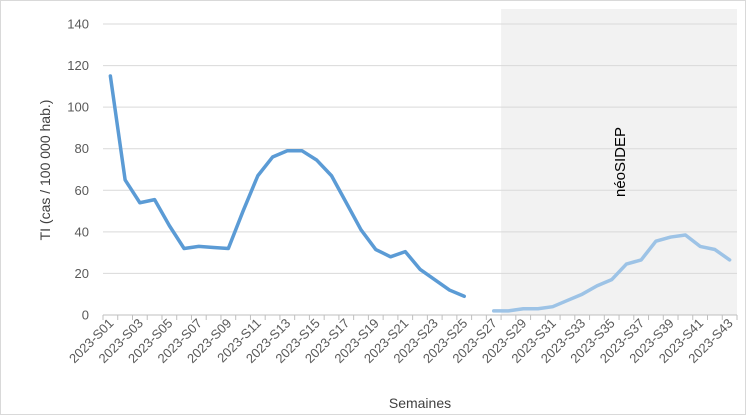 The height and width of the screenshot is (417, 748). What do you see at coordinates (85, 315) in the screenshot?
I see `y-tick-label: 0` at bounding box center [85, 315].